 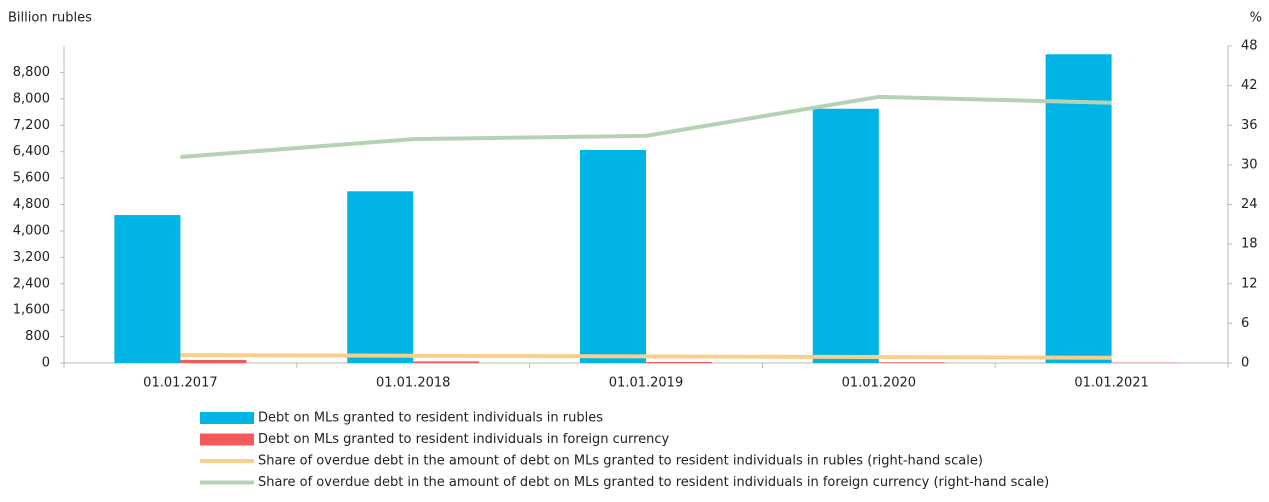 I want to click on y-tick-label: 2,400, so click(x=31, y=283).